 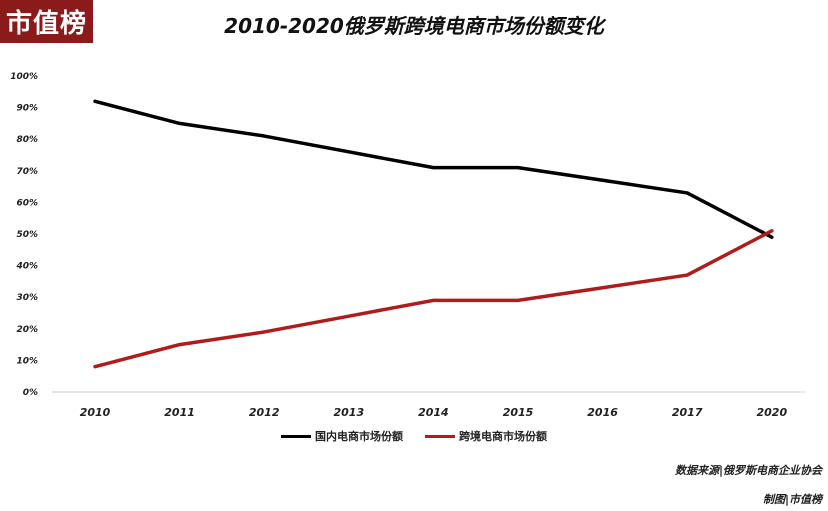 What do you see at coordinates (503, 436) in the screenshot?
I see `legend-label-crossborder: 跨境电商市场份额` at bounding box center [503, 436].